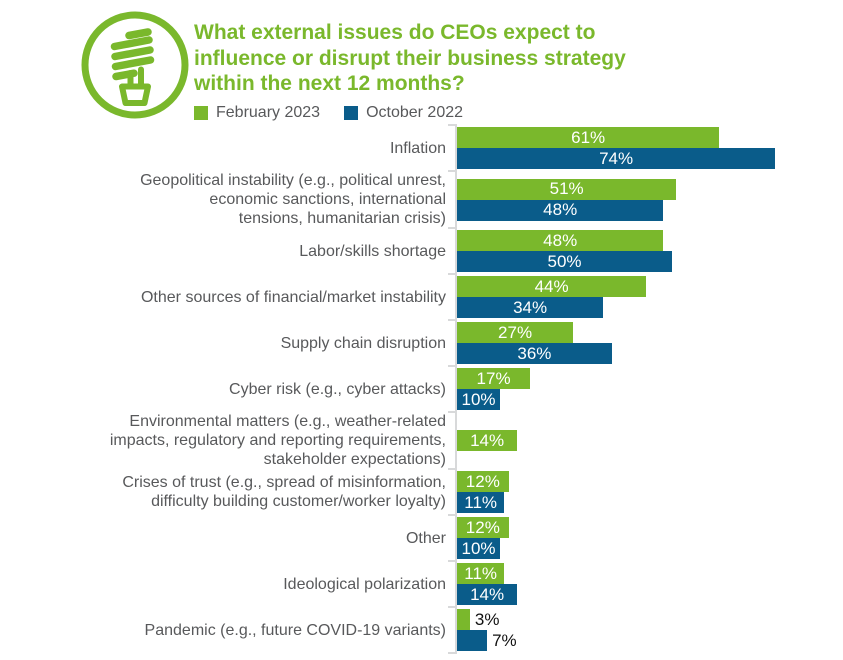 This screenshot has width=843, height=660. I want to click on bar-october-2022: 14%, so click(487, 594).